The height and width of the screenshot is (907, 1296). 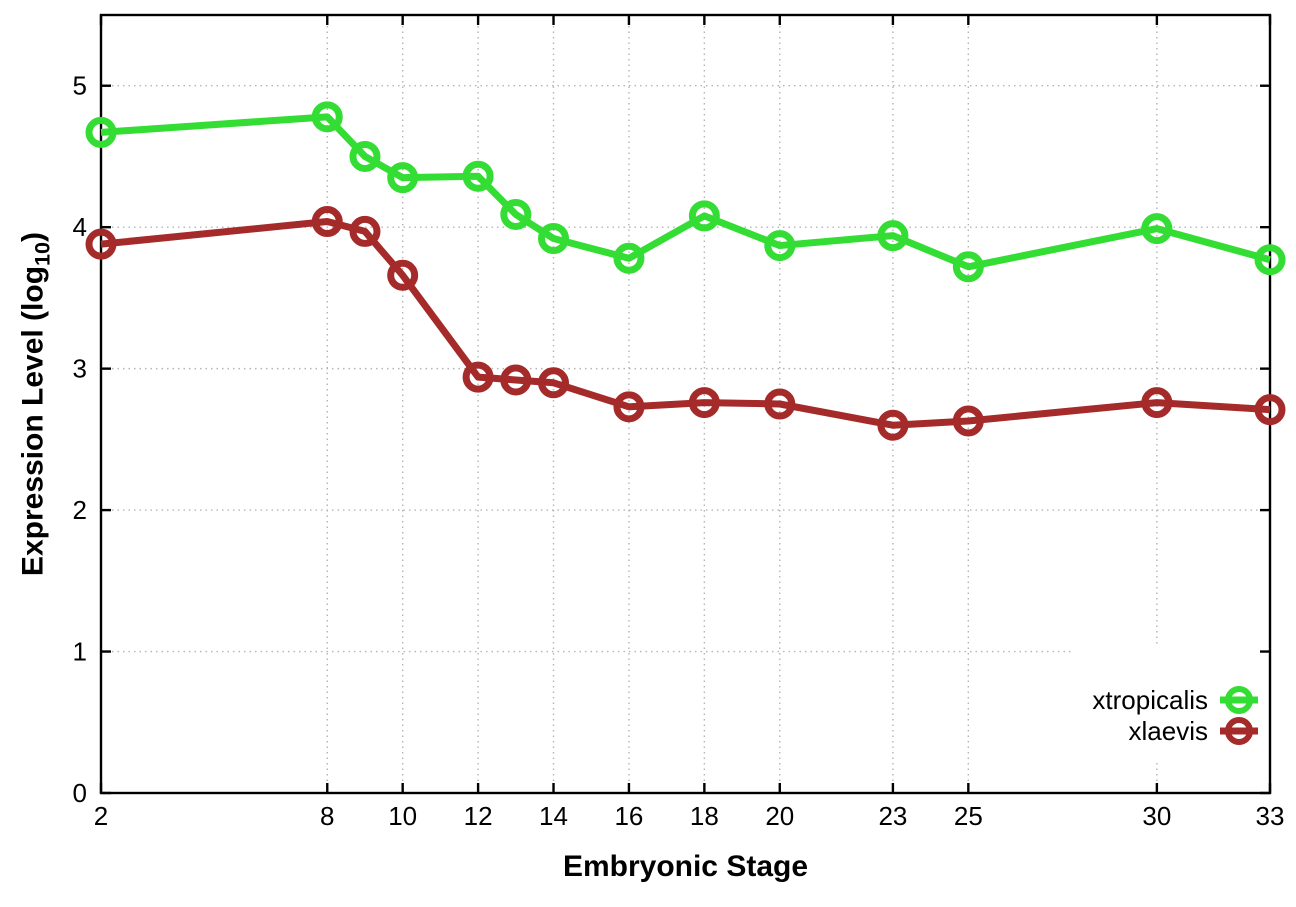 What do you see at coordinates (478, 816) in the screenshot?
I see `x-tick-label: 12` at bounding box center [478, 816].